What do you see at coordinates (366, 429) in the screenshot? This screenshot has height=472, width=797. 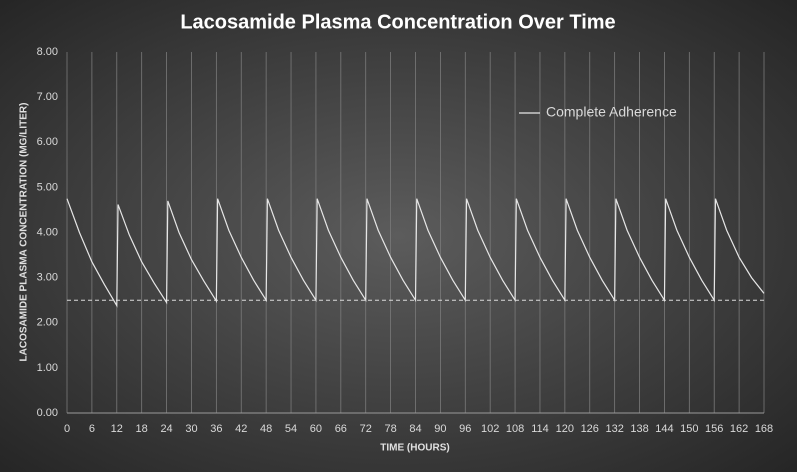 I see `x-tick-label: 72` at bounding box center [366, 429].